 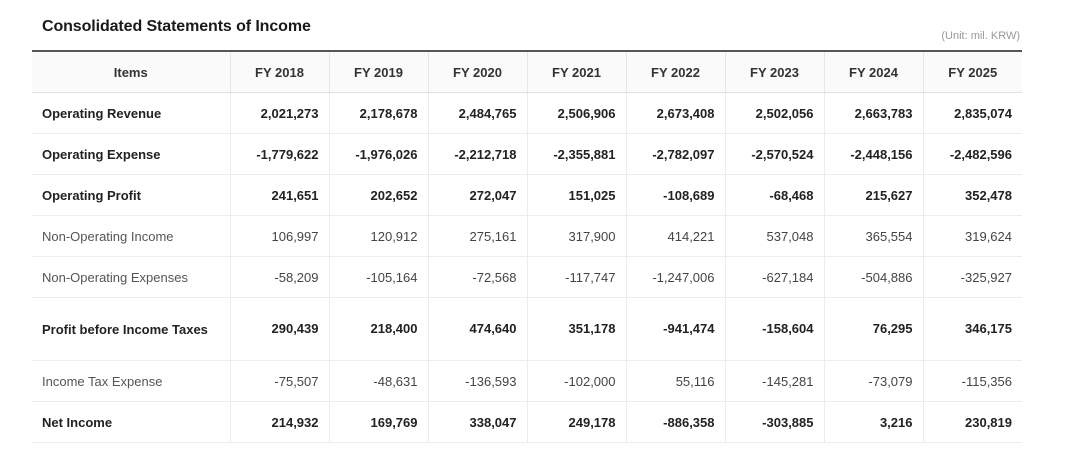 What do you see at coordinates (774, 113) in the screenshot?
I see `table-cell: 2,502,056` at bounding box center [774, 113].